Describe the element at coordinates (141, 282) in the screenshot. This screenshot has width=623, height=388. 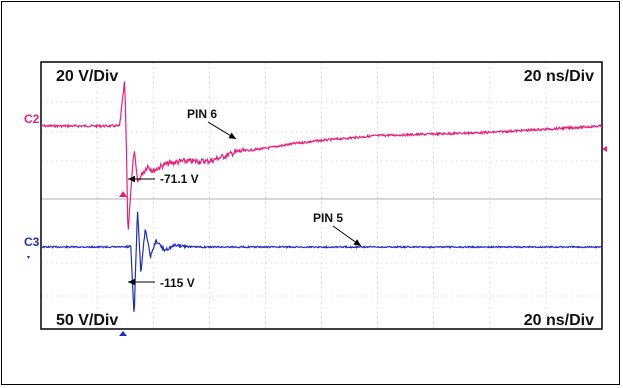
I see `min-c3-arrow` at that location.